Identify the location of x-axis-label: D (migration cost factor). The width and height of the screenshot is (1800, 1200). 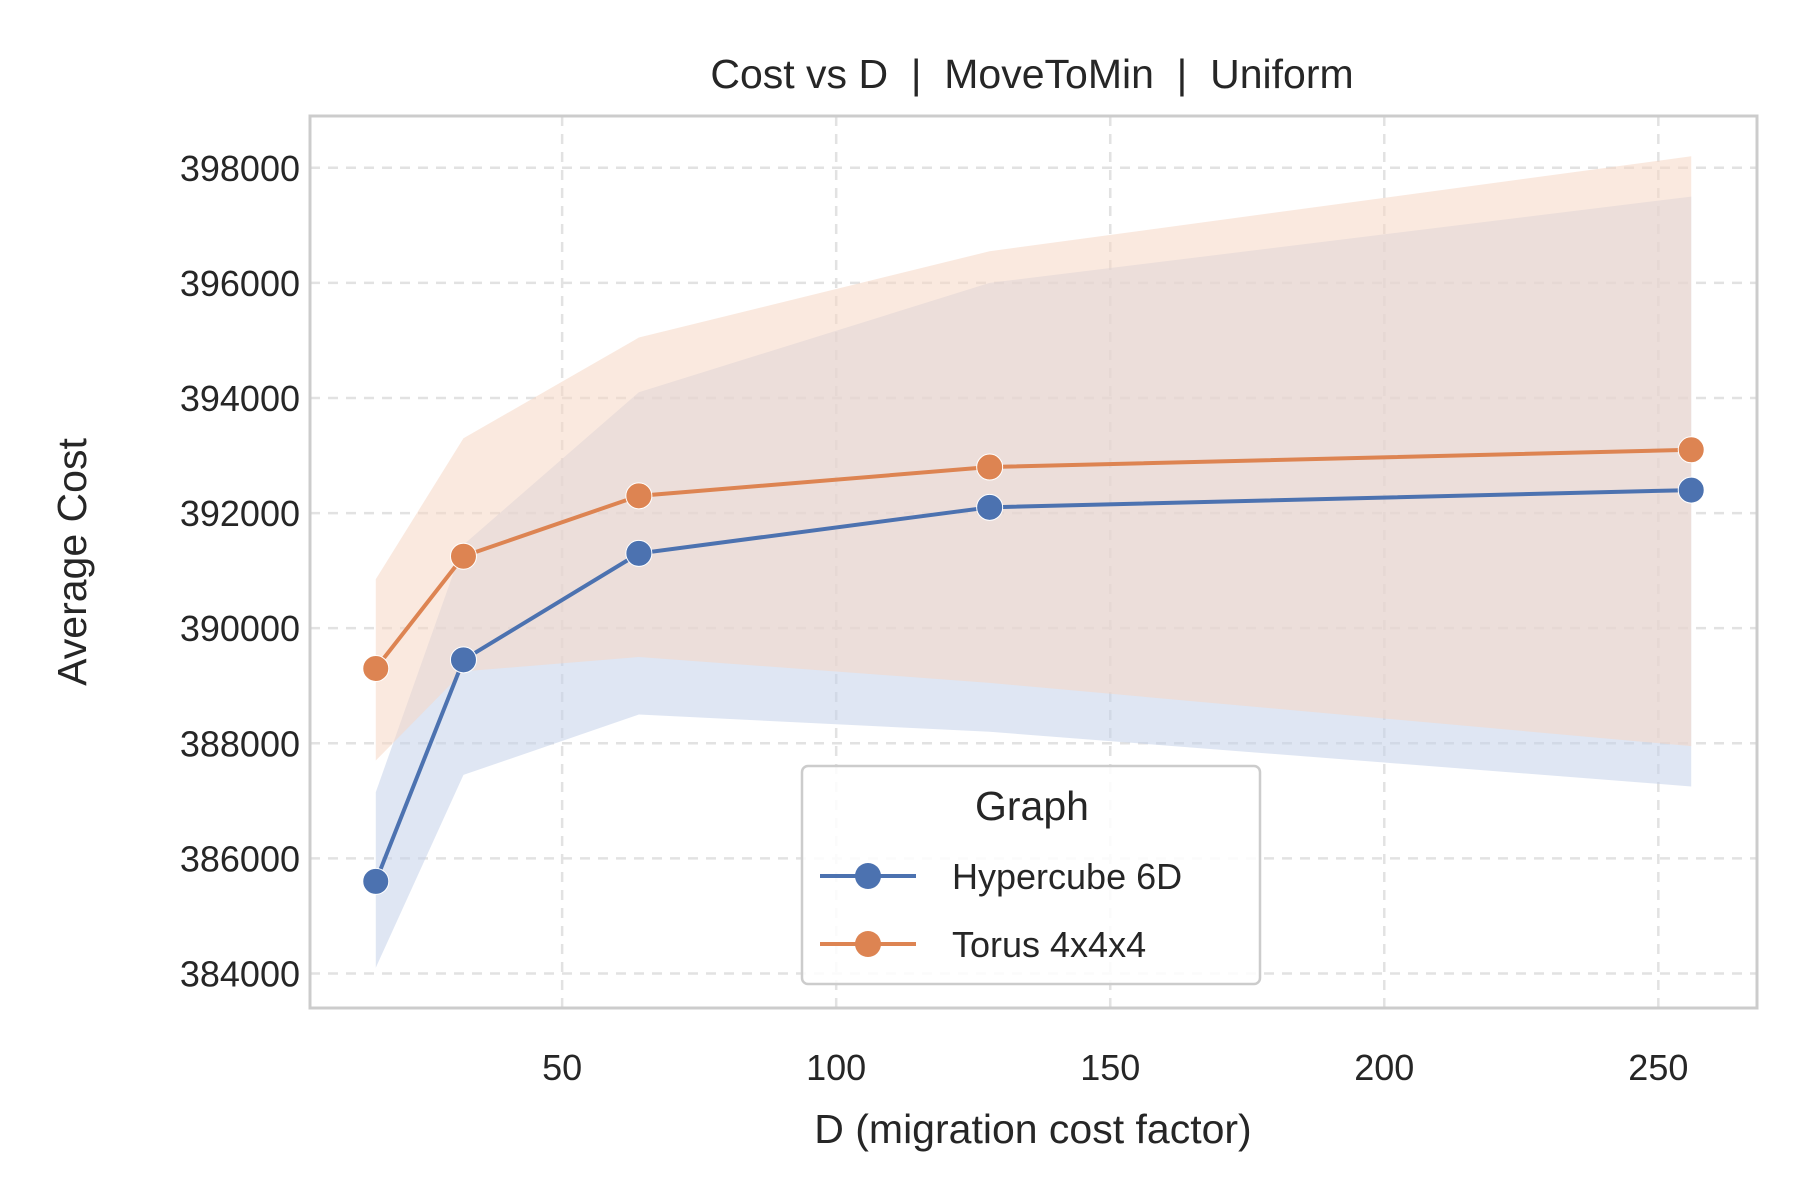
(1032, 1129).